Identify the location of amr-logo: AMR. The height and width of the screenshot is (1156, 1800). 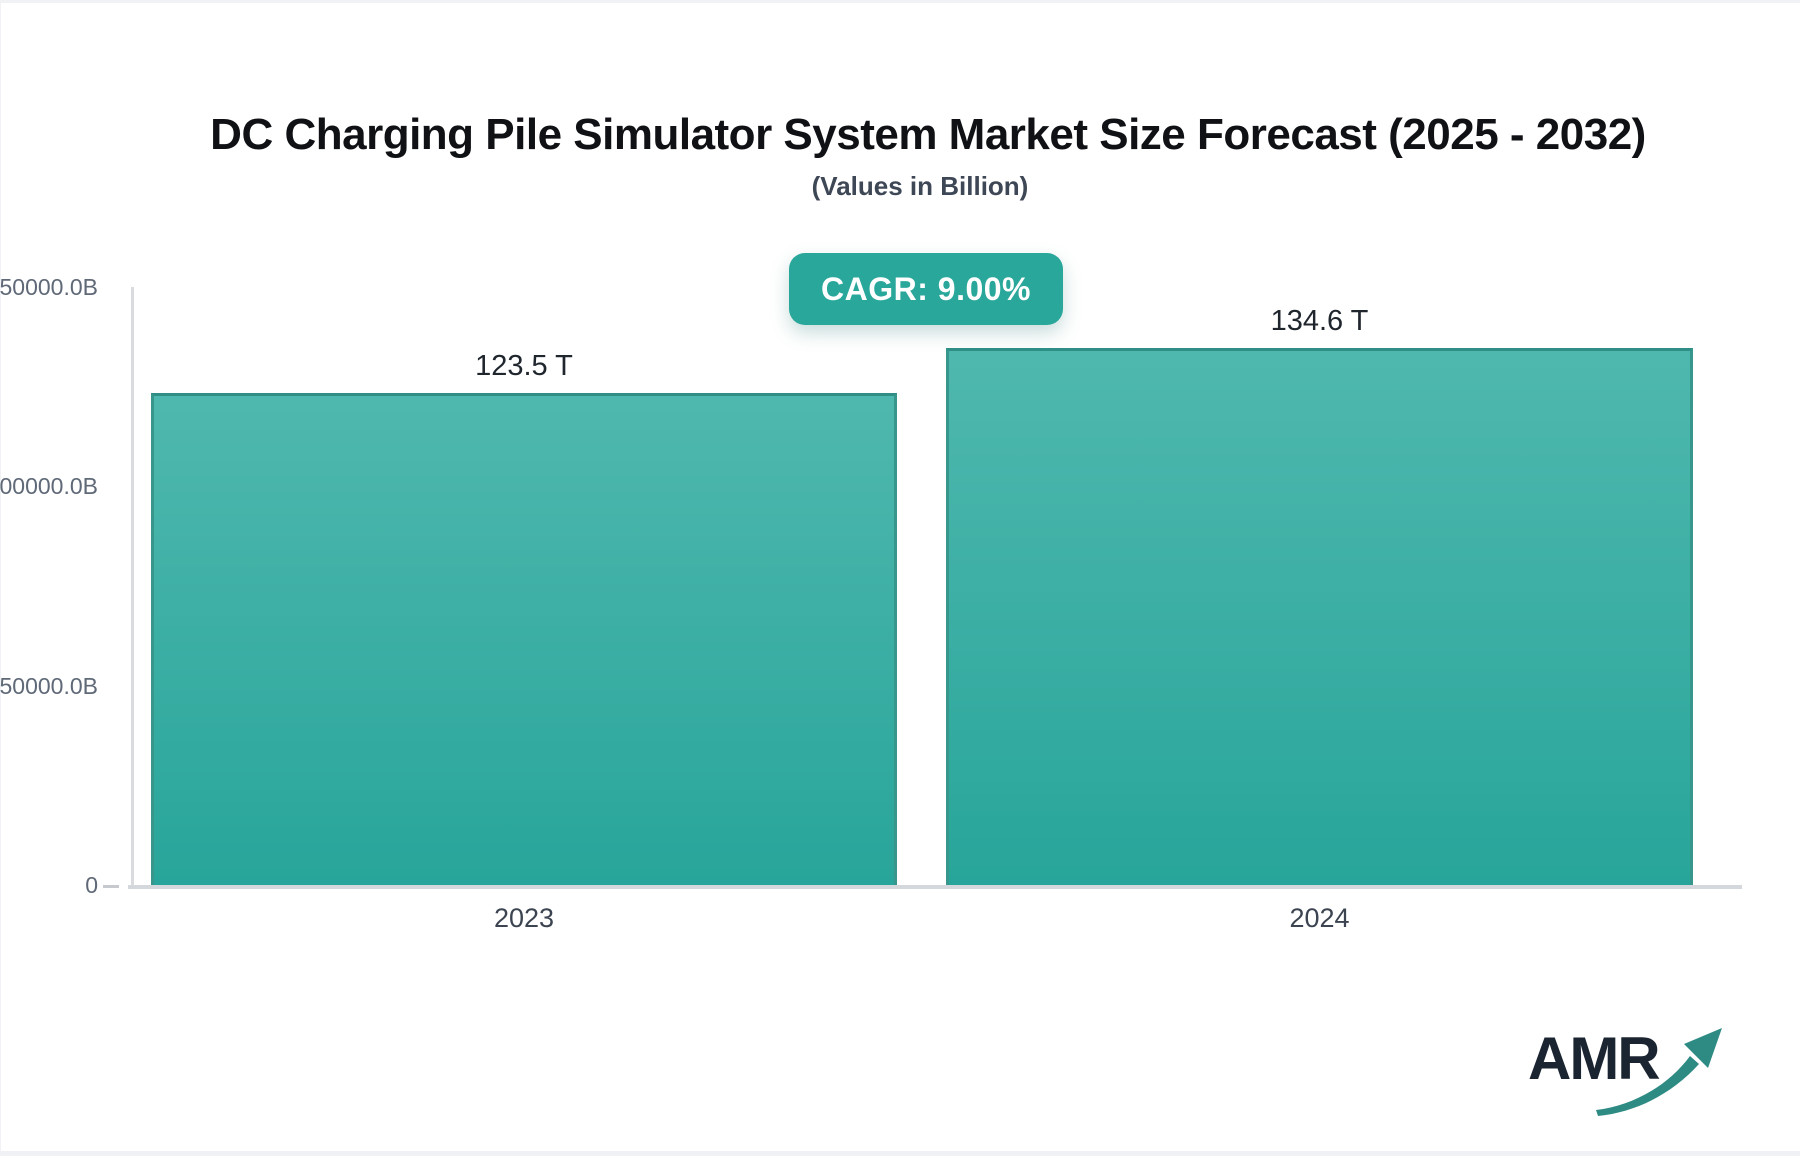
(1628, 1076).